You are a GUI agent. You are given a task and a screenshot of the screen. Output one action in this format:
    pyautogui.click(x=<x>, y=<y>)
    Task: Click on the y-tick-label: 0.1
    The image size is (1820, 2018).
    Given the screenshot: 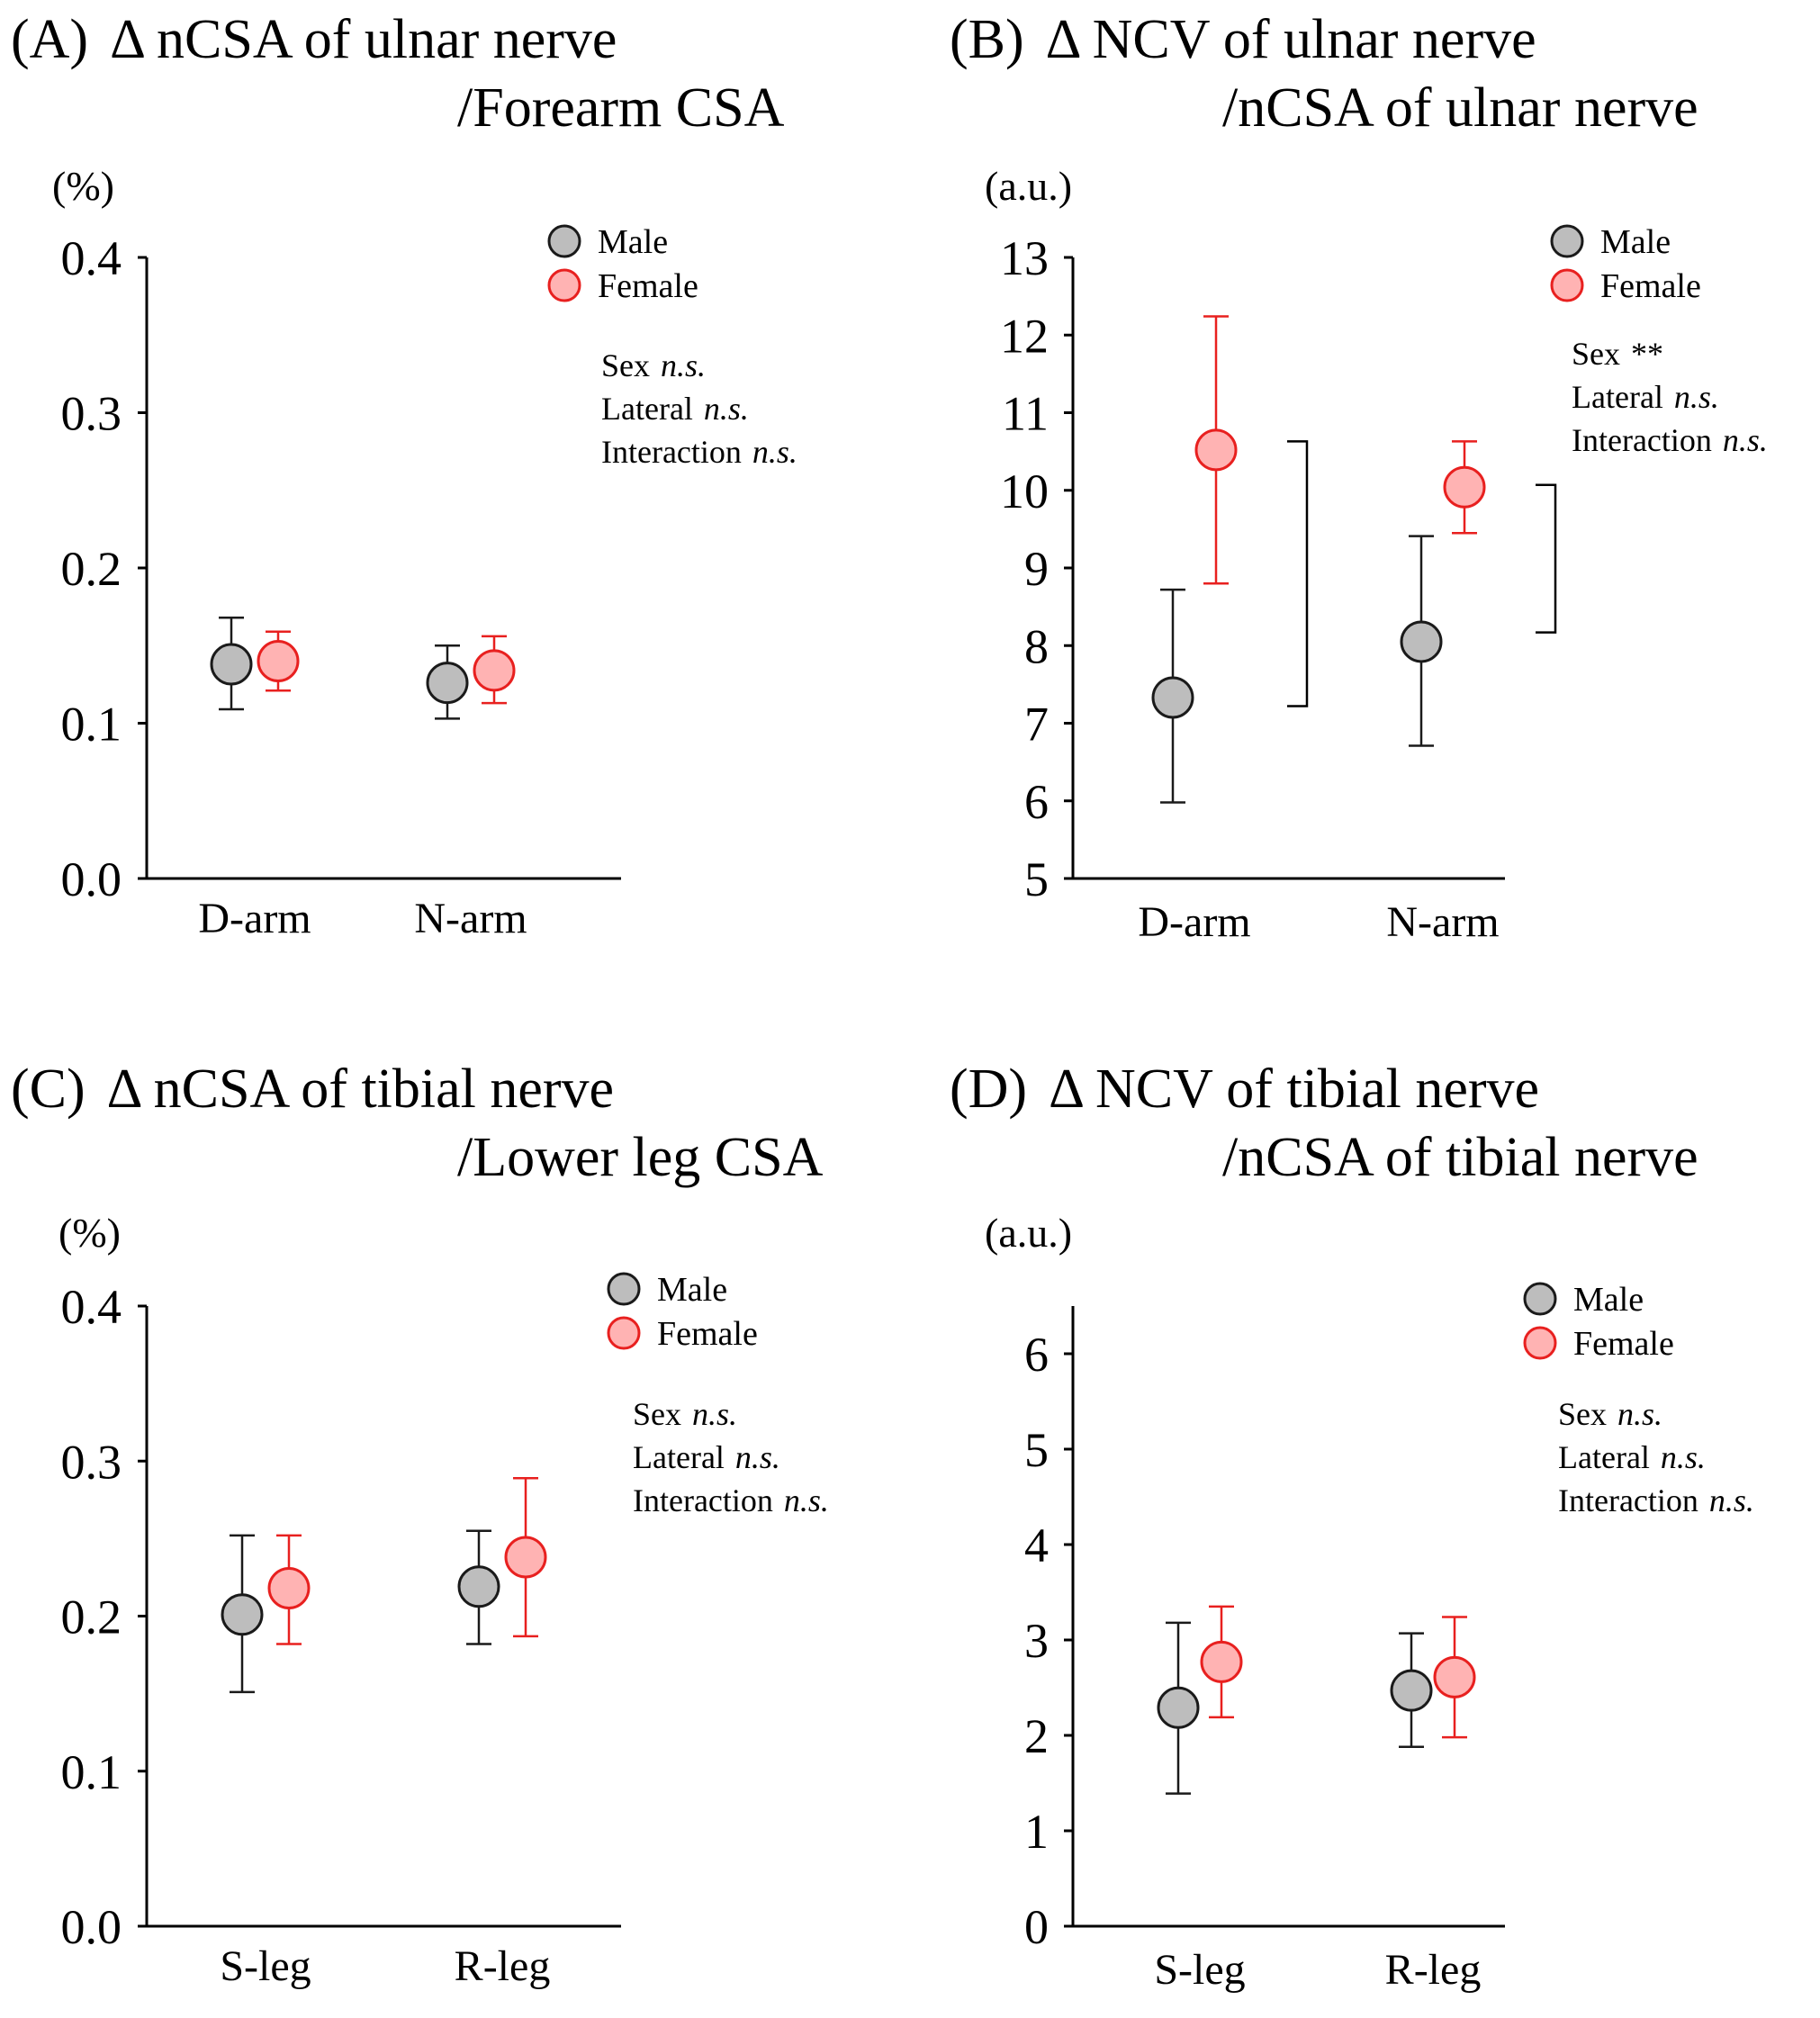 What is the action you would take?
    pyautogui.click(x=91, y=725)
    